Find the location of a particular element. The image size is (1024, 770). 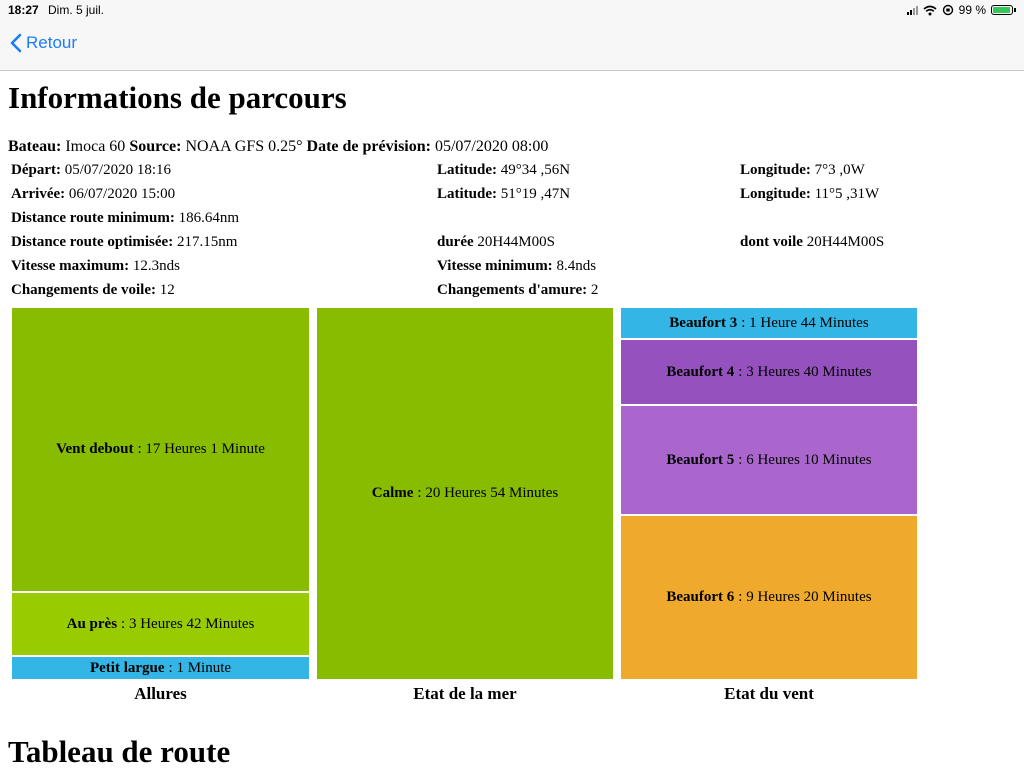

source-value: NOAA GFS 0.25° is located at coordinates (244, 146).